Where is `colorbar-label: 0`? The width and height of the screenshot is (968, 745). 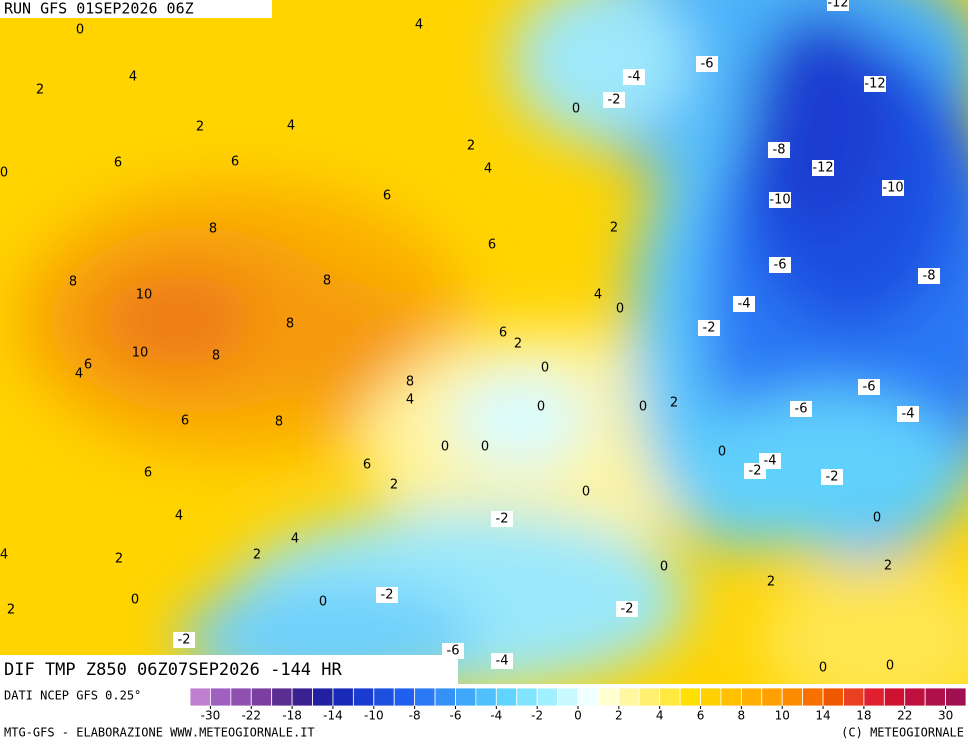 colorbar-label: 0 is located at coordinates (578, 716).